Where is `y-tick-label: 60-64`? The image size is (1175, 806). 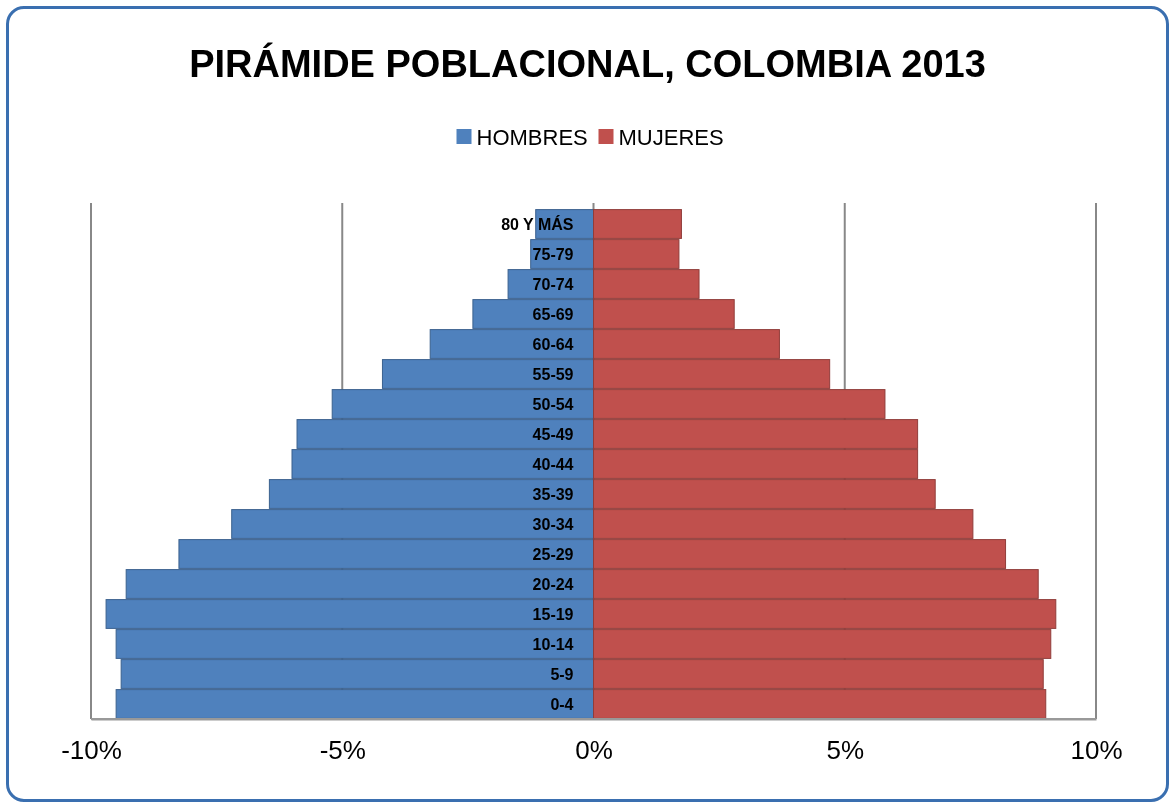 y-tick-label: 60-64 is located at coordinates (553, 344).